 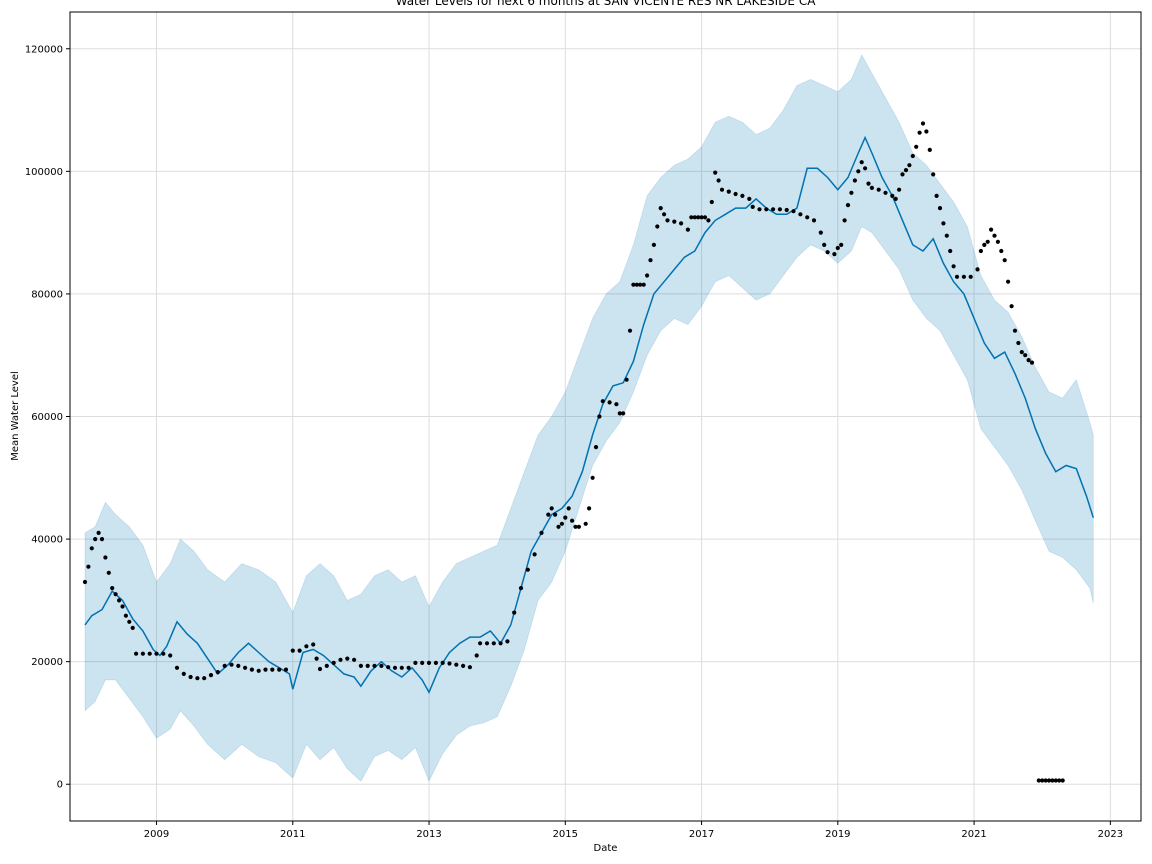 I want to click on y-axis-ticks: 0 20000 40000 60000 80000 100000 120000, so click(x=47, y=417).